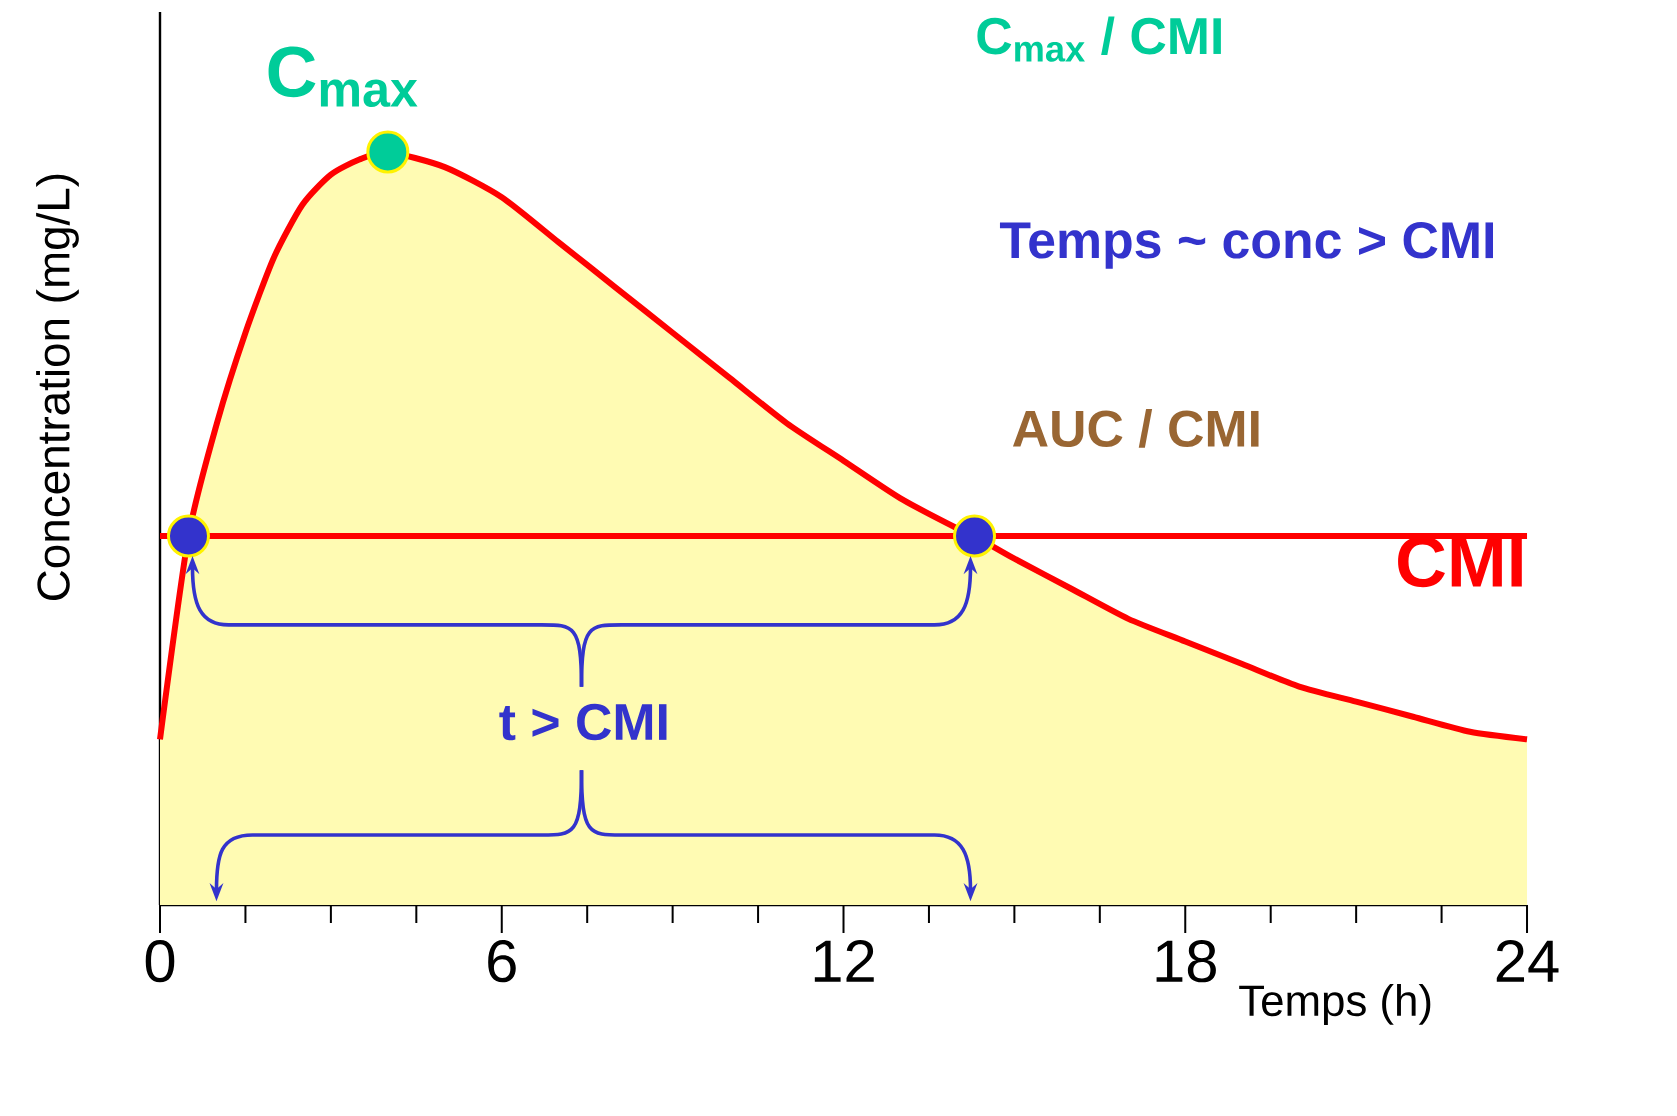 The height and width of the screenshot is (1116, 1677). Describe the element at coordinates (1246, 245) in the screenshot. I see `annotation: Temps ~ conc > CMI` at that location.